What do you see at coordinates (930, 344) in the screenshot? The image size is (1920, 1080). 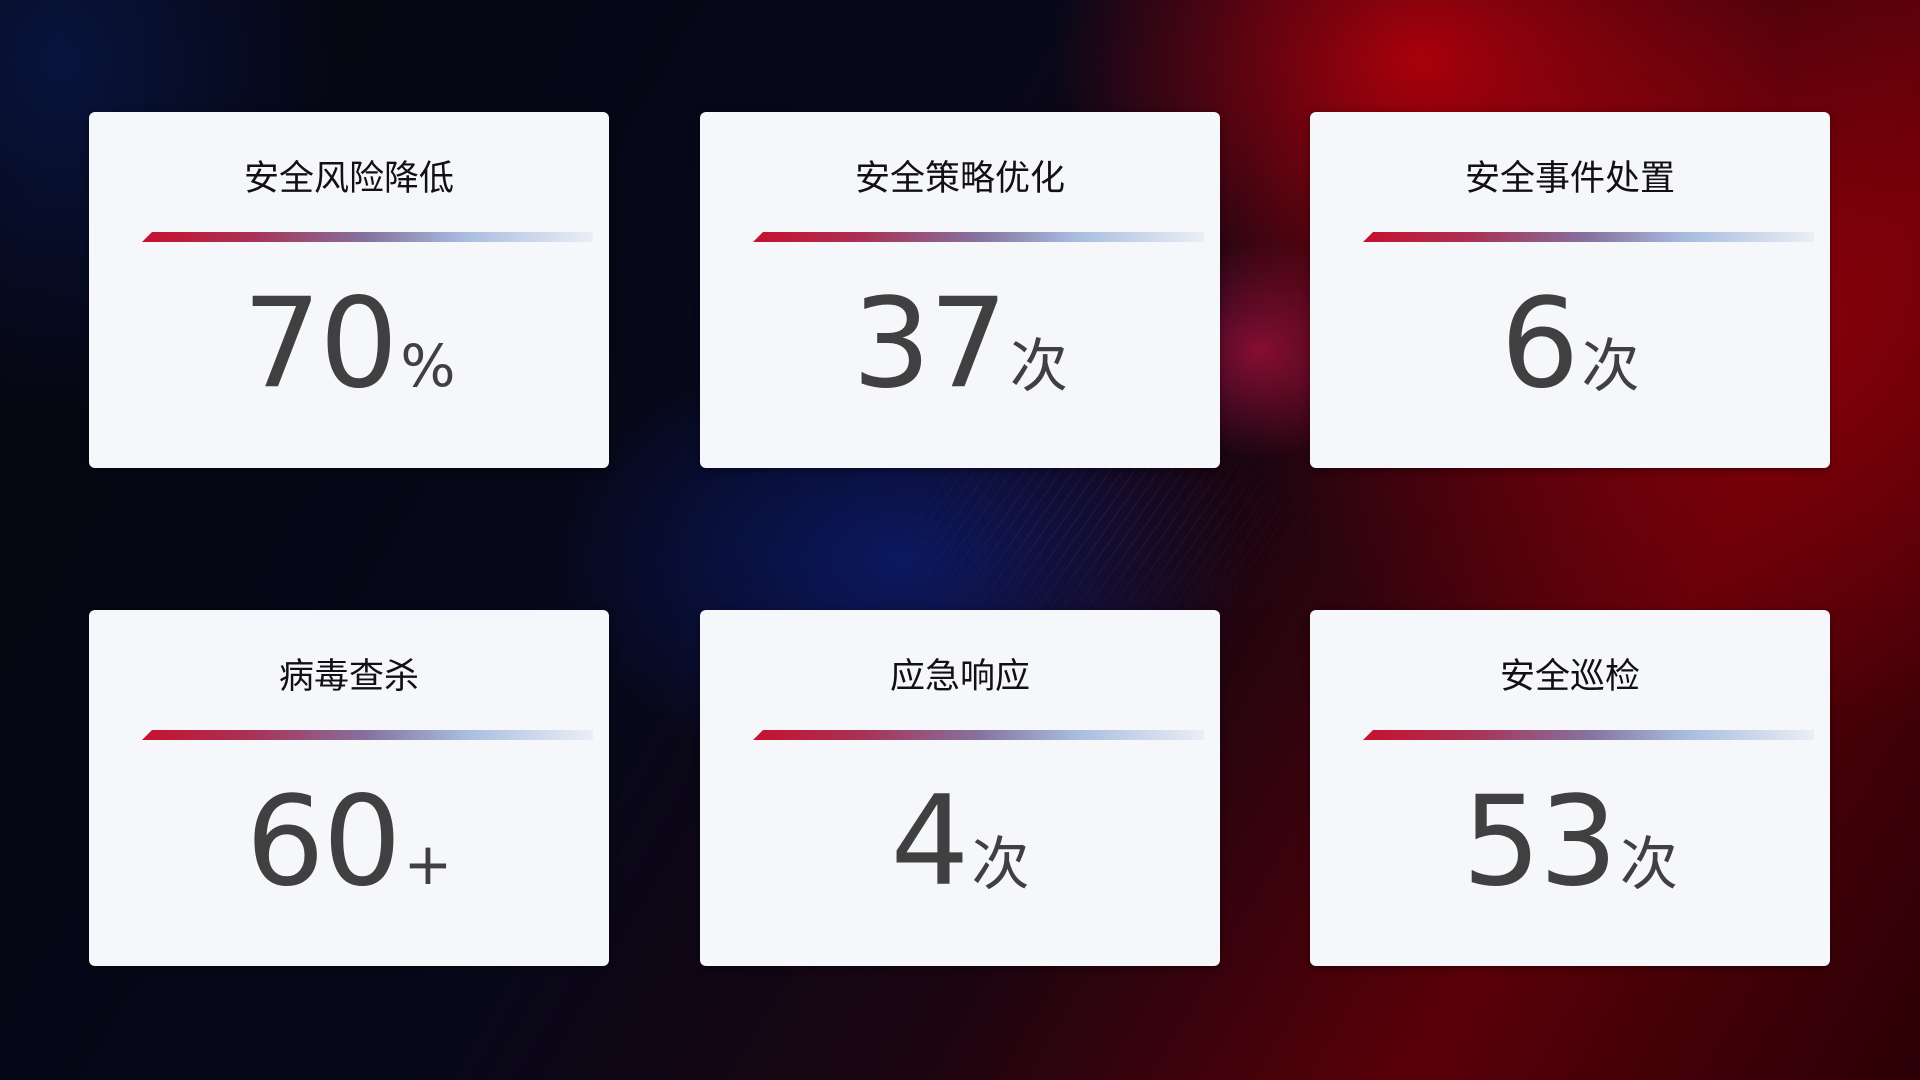 I see `value-number: 37` at bounding box center [930, 344].